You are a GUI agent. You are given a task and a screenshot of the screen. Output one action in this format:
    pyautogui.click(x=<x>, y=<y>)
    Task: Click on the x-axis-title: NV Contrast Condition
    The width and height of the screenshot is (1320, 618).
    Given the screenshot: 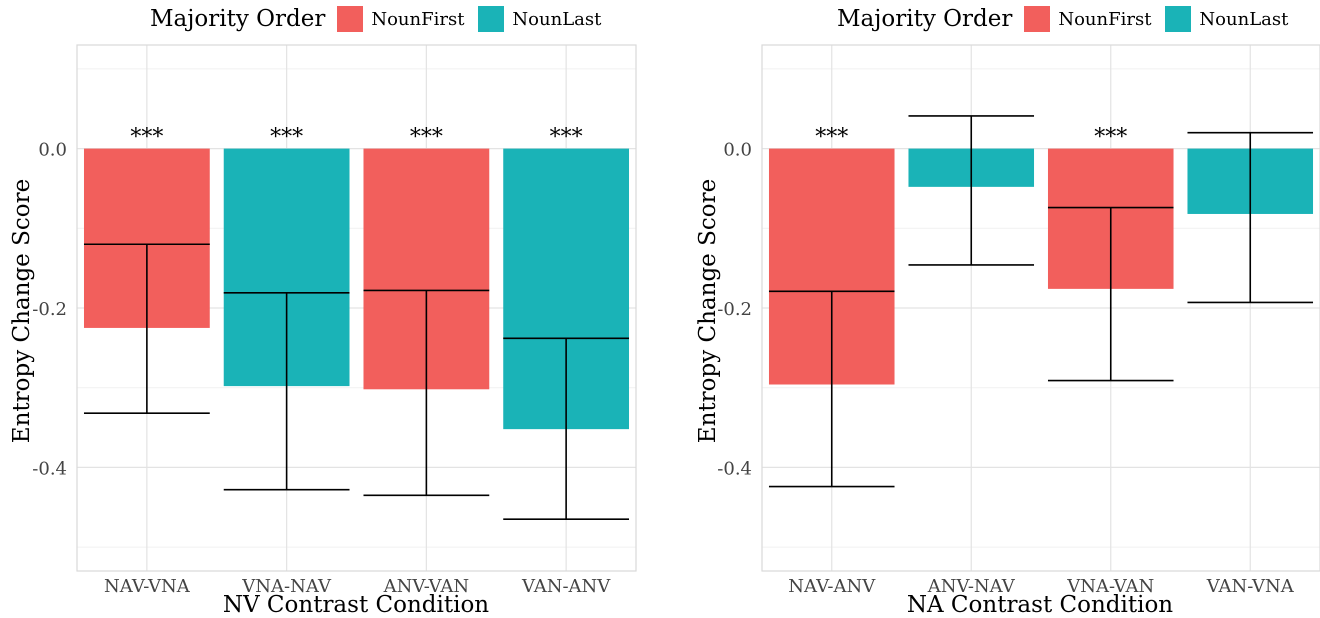 What is the action you would take?
    pyautogui.click(x=356, y=605)
    